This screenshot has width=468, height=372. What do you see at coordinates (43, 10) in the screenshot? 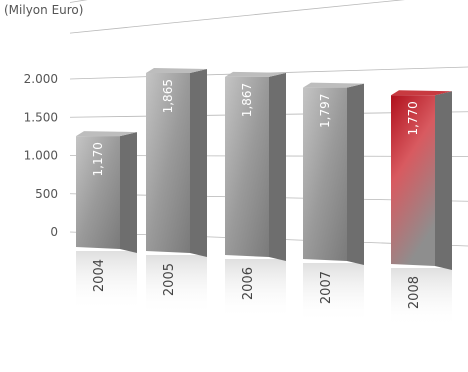
I see `unit-label: (Milyon Euro)` at bounding box center [43, 10].